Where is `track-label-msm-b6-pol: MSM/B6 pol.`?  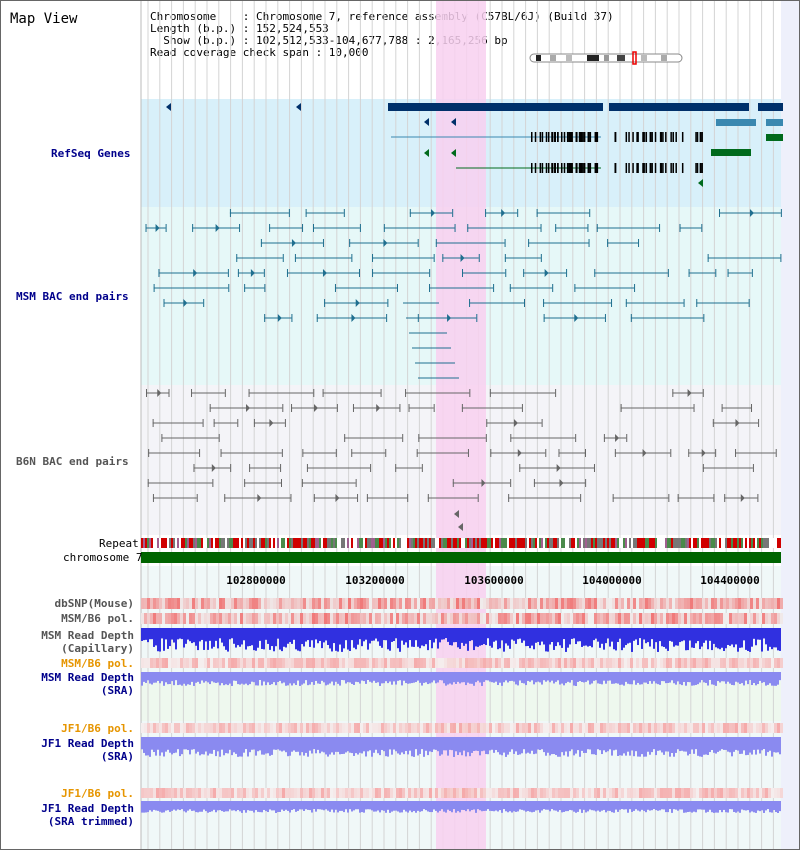 track-label-msm-b6-pol: MSM/B6 pol. is located at coordinates (97, 618).